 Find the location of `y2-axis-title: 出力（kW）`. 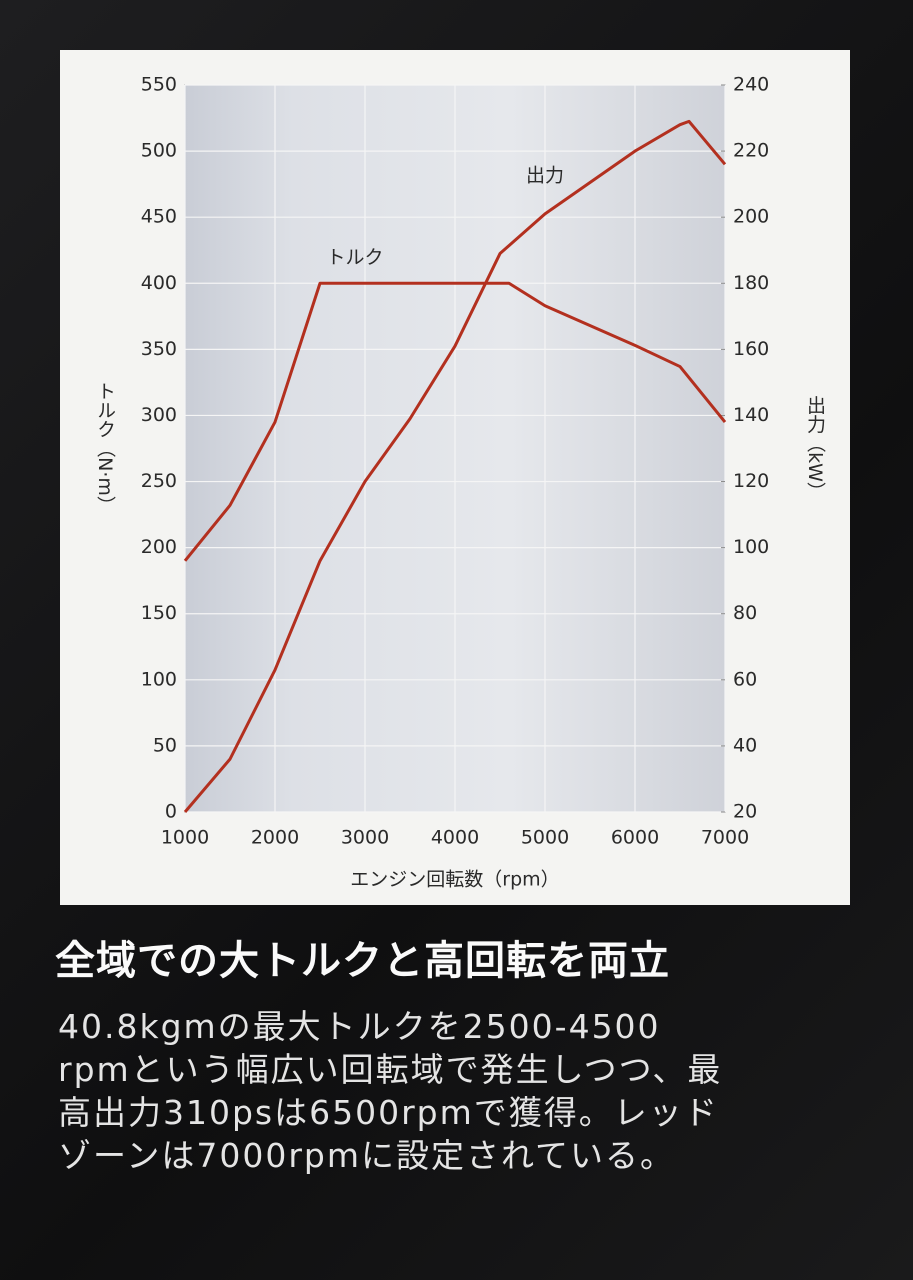

y2-axis-title: 出力（kW） is located at coordinates (815, 448).